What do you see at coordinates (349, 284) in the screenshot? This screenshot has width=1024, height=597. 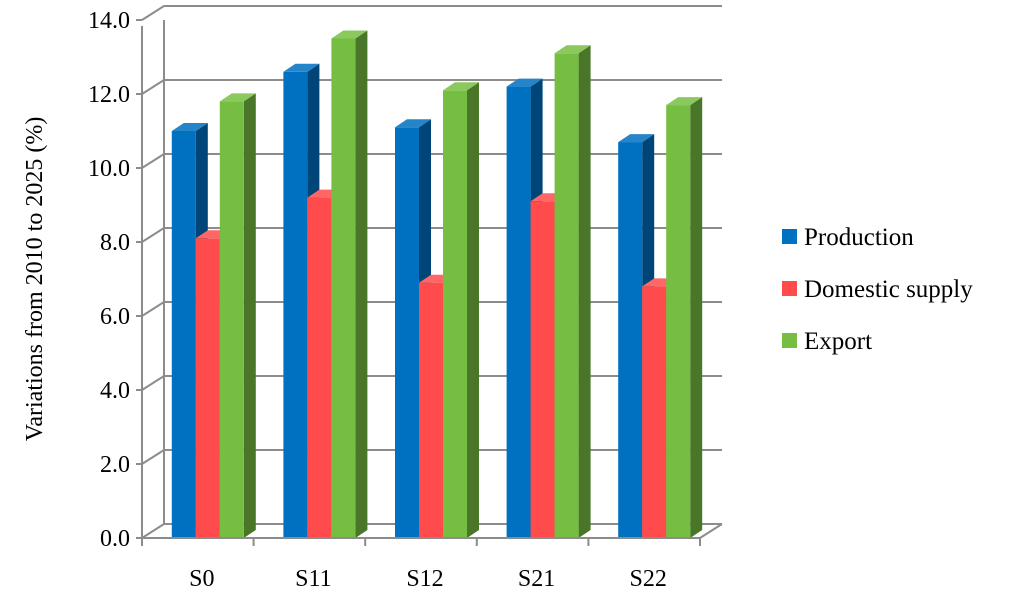 I see `bar-export-s11` at bounding box center [349, 284].